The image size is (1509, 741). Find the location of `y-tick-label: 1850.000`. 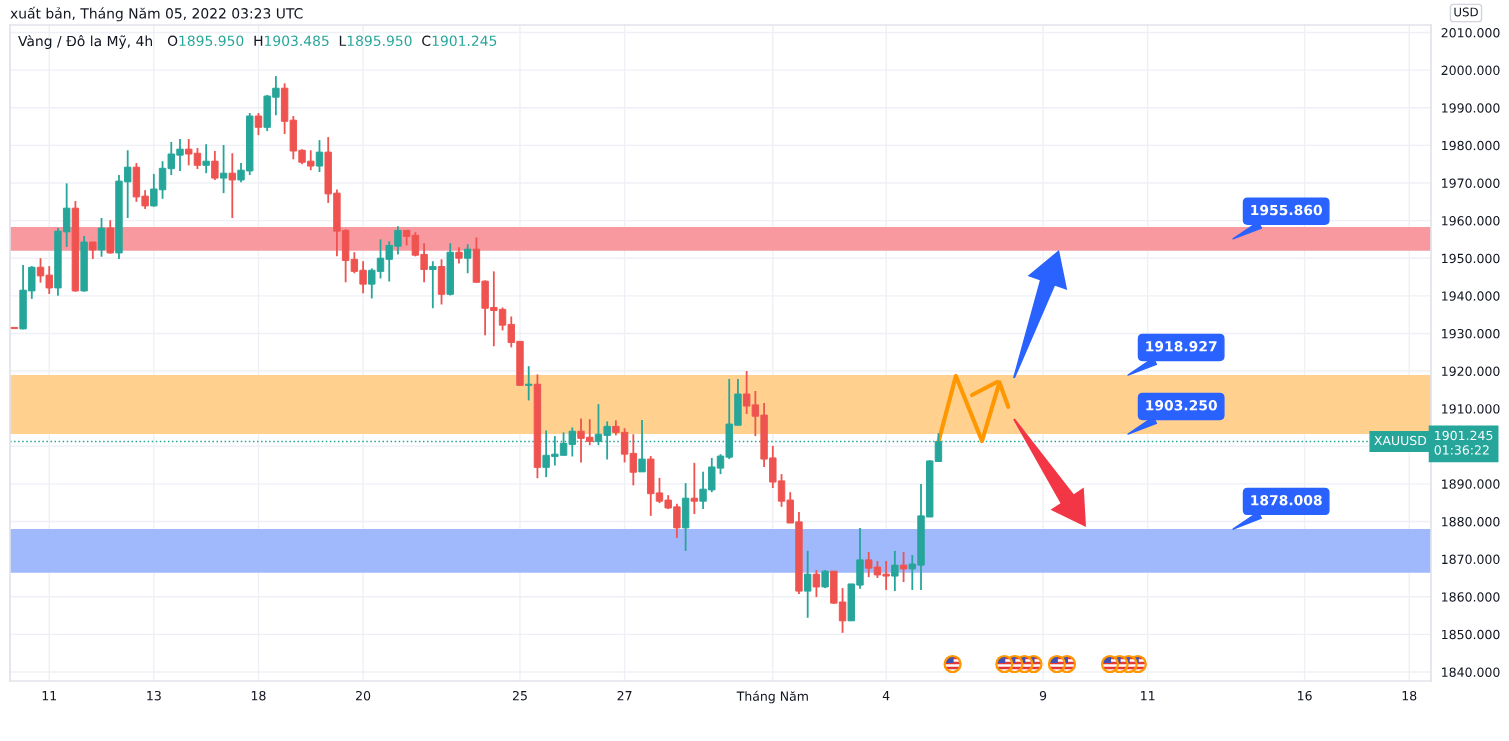

y-tick-label: 1850.000 is located at coordinates (1471, 634).